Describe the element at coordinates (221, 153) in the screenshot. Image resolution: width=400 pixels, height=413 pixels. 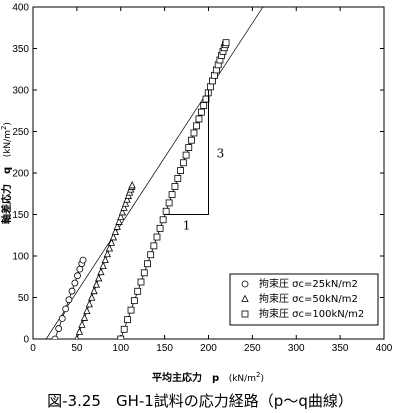
I see `slope-rise-label: 3` at that location.